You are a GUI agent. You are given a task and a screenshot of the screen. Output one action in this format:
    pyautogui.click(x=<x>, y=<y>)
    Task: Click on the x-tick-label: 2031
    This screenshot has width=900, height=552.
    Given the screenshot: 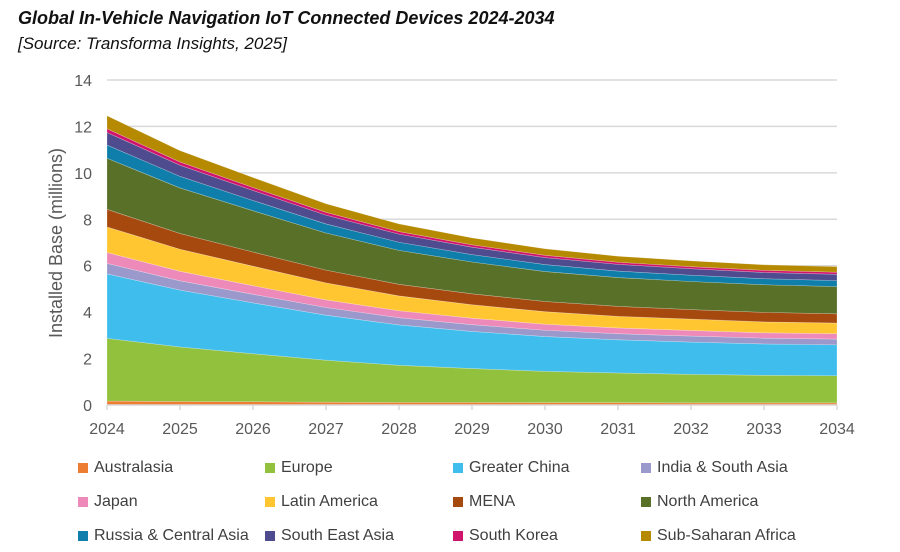 What is the action you would take?
    pyautogui.click(x=618, y=429)
    